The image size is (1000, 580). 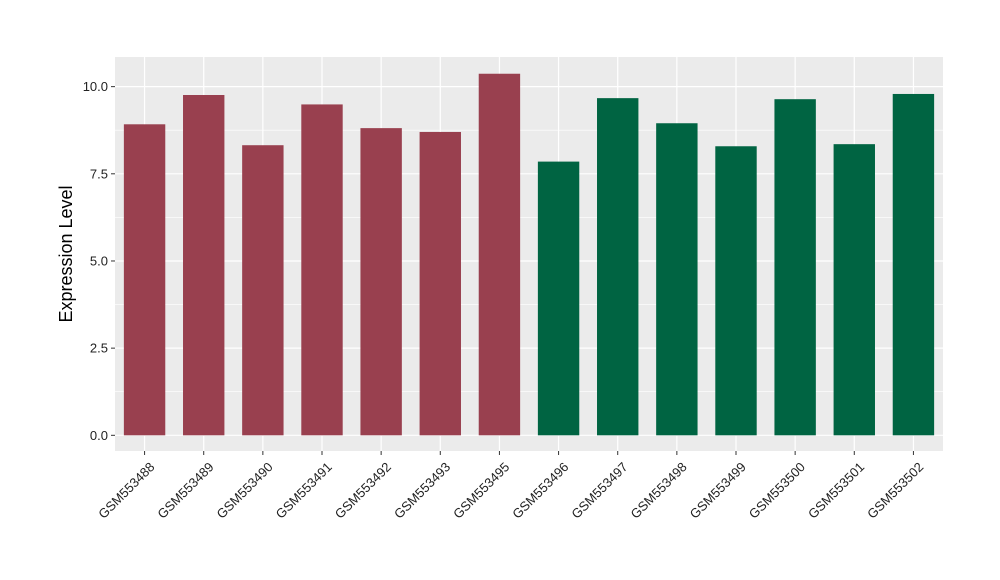 What do you see at coordinates (677, 279) in the screenshot?
I see `bar-GSM553498` at bounding box center [677, 279].